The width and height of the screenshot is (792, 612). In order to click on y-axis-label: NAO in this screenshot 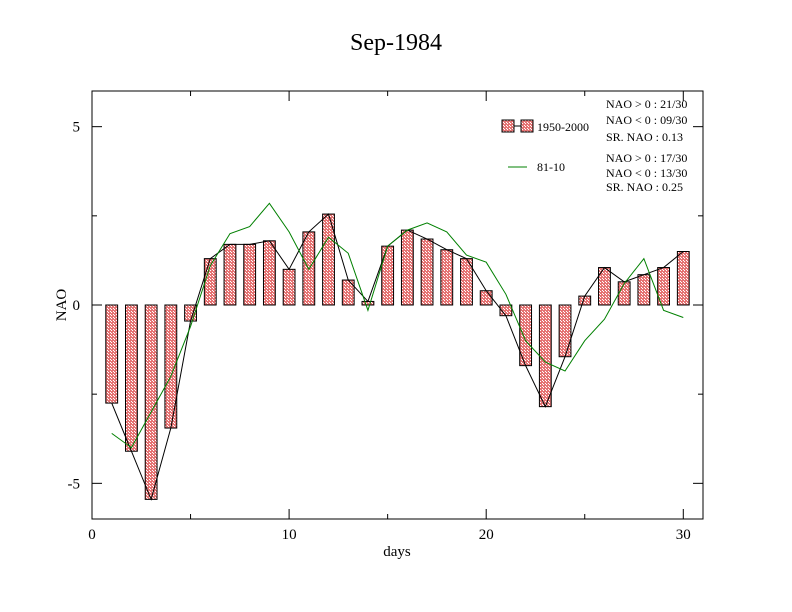, I will do `click(62, 305)`.